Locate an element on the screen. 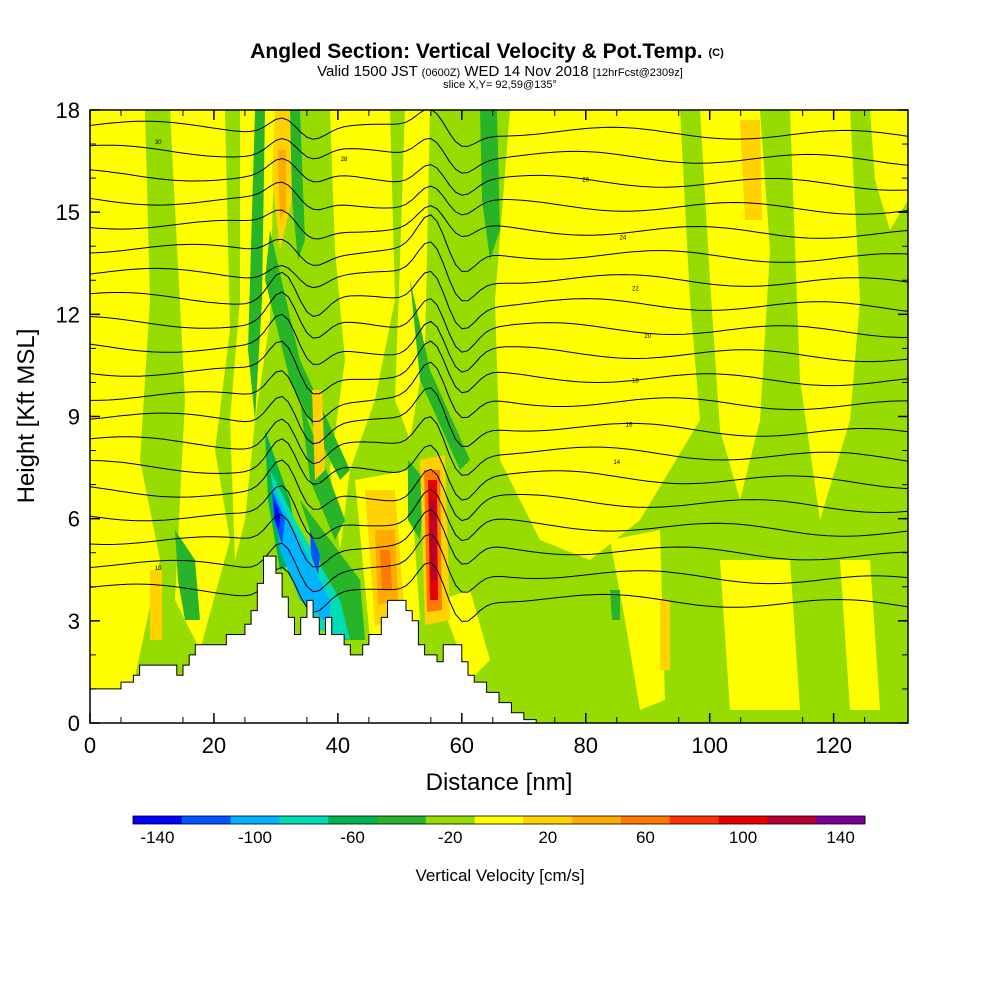 The height and width of the screenshot is (1000, 1000). contour-label: 22 is located at coordinates (635, 289).